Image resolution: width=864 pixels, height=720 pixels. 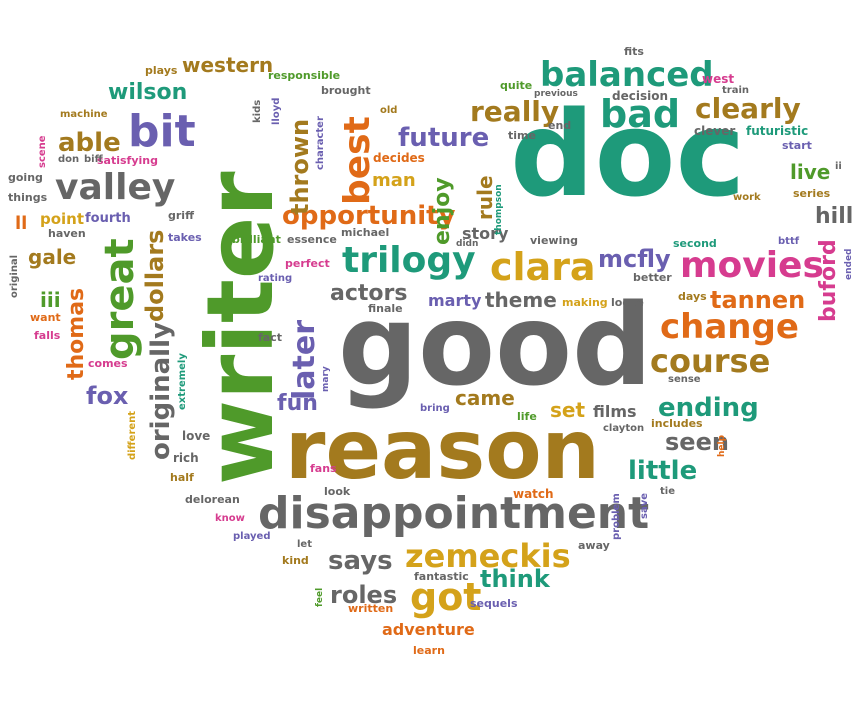 What do you see at coordinates (323, 468) in the screenshot?
I see `word-fans: fans` at bounding box center [323, 468].